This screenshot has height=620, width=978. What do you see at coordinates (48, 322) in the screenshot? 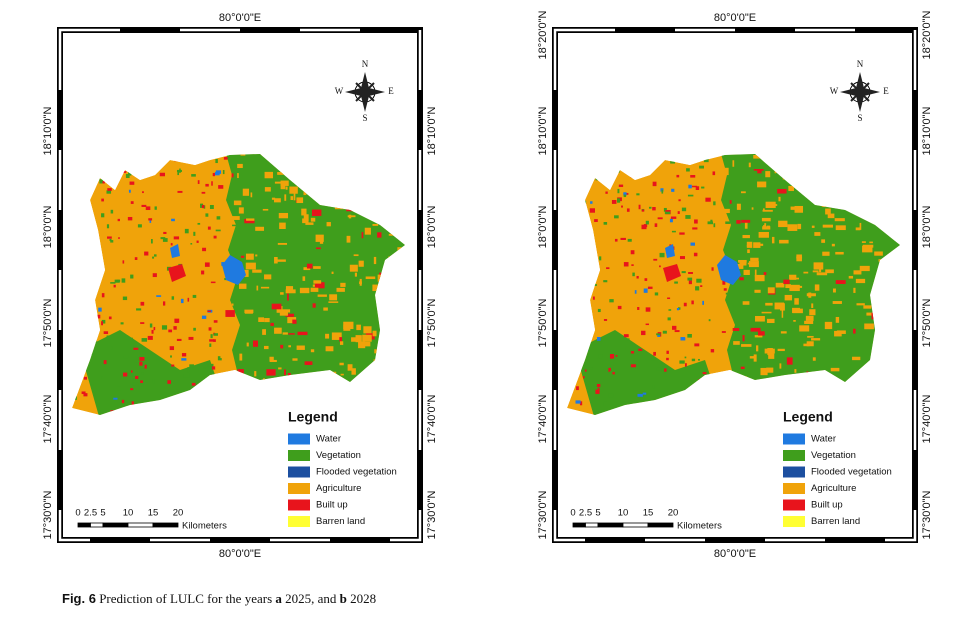
I see `latitude-label: 17°50'0"N` at bounding box center [48, 322].